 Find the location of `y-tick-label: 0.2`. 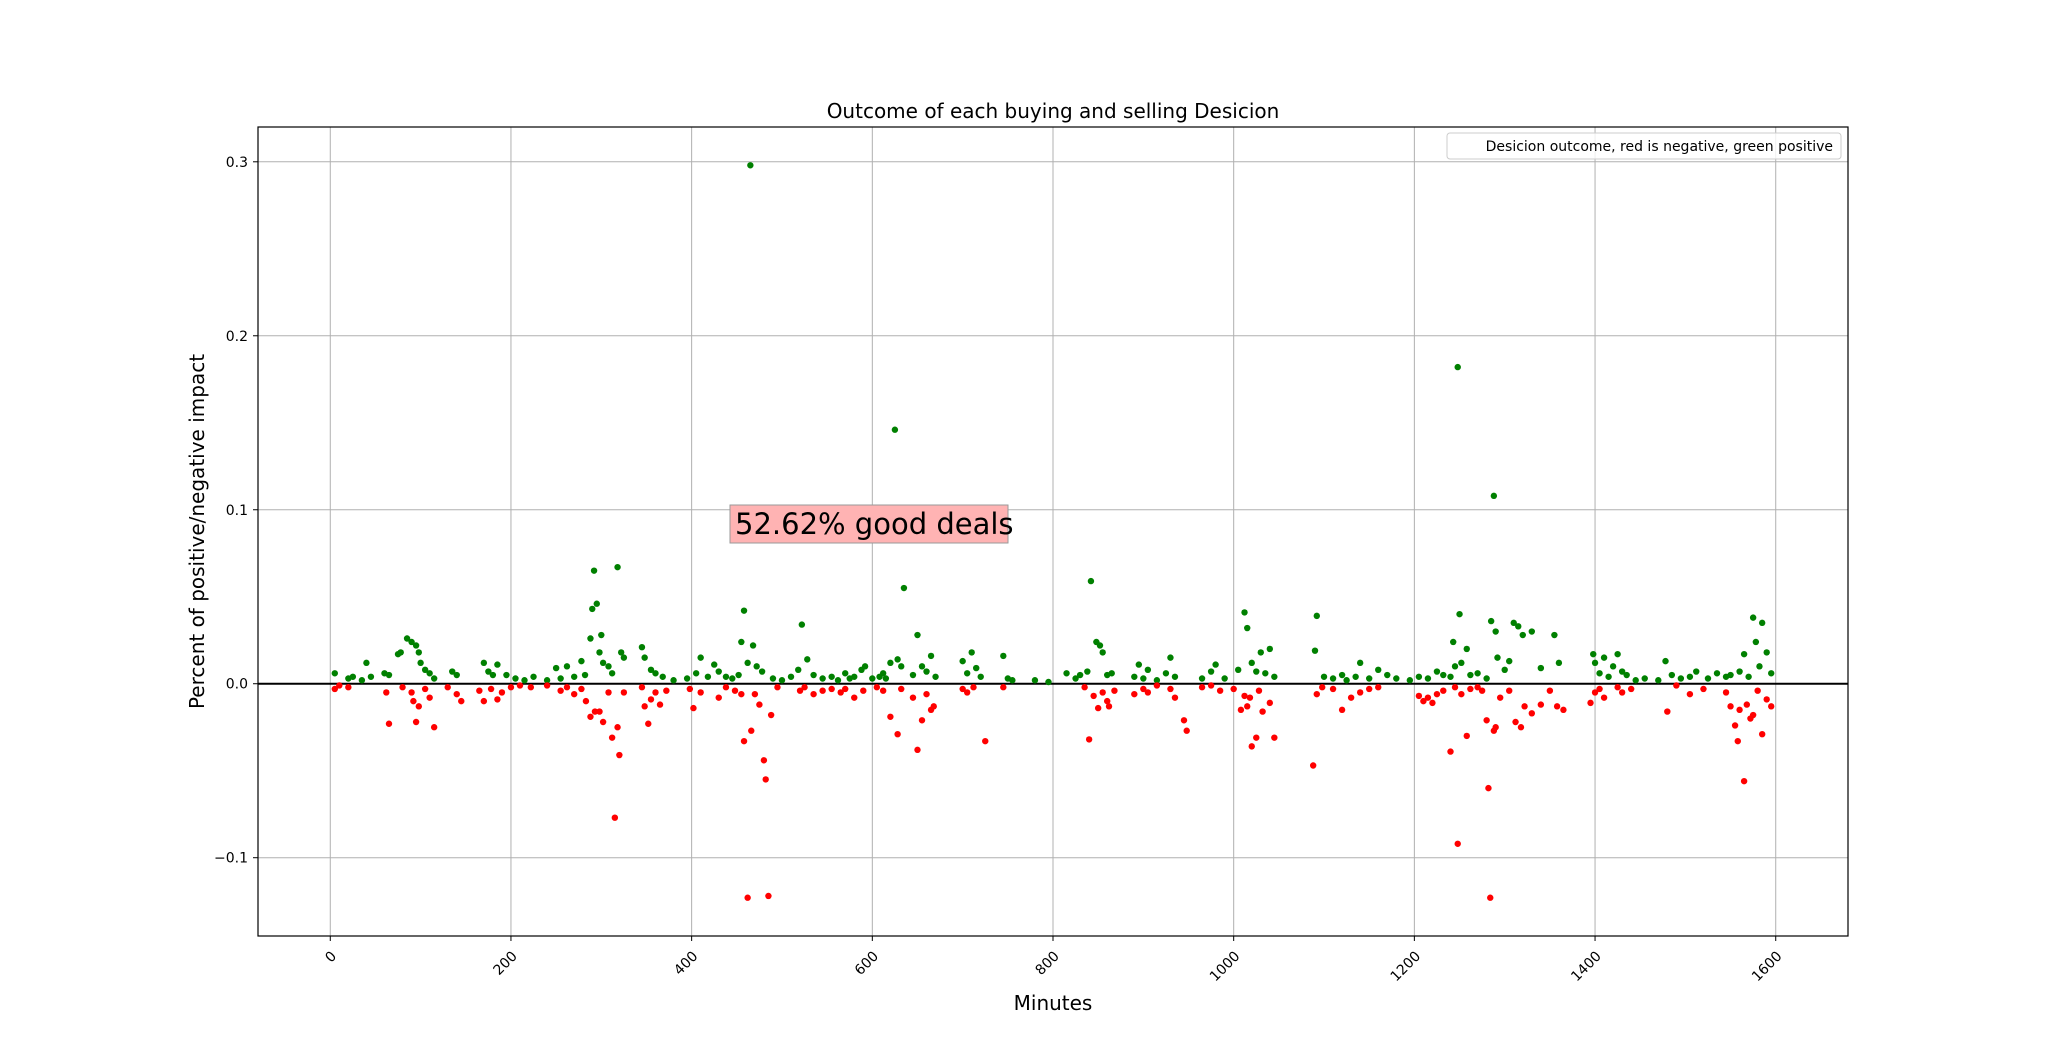

y-tick-label: 0.2 is located at coordinates (237, 337).